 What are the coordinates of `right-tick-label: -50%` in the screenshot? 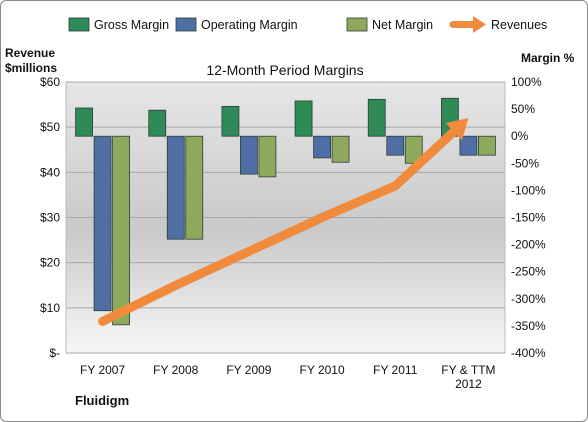 It's located at (525, 163).